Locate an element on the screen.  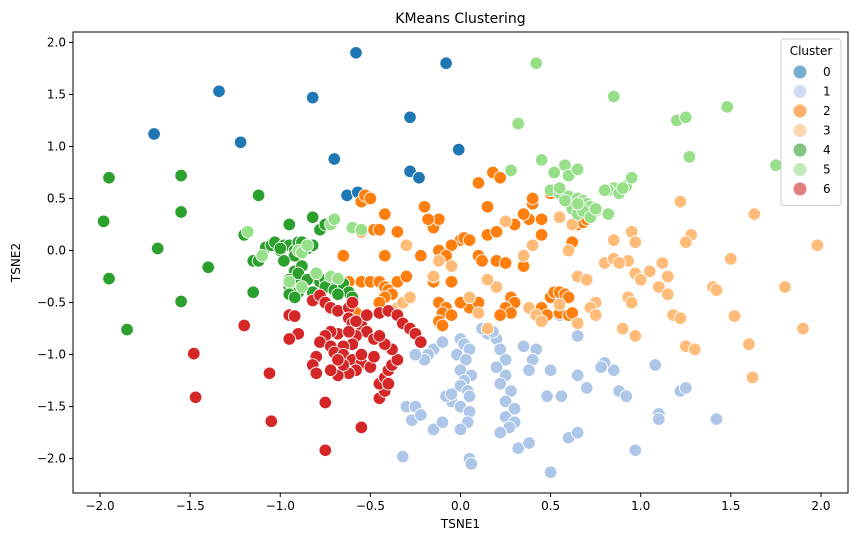
chart-title: KMeans Clustering is located at coordinates (460, 19).